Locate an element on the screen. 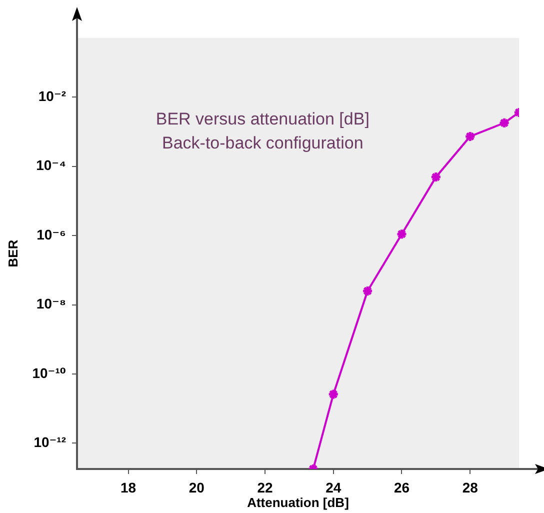 Image resolution: width=544 pixels, height=513 pixels. y-tick-label: 10⁻⁶ is located at coordinates (51, 234).